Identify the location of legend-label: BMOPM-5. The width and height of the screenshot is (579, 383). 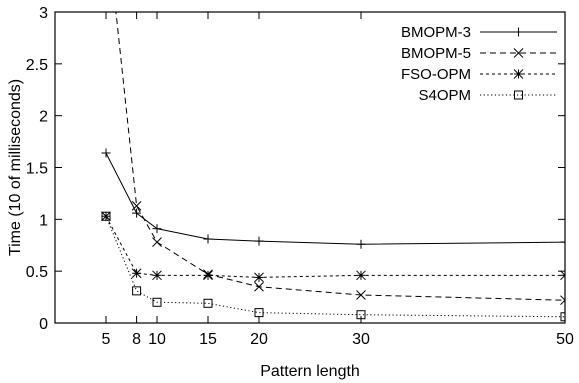
(436, 53).